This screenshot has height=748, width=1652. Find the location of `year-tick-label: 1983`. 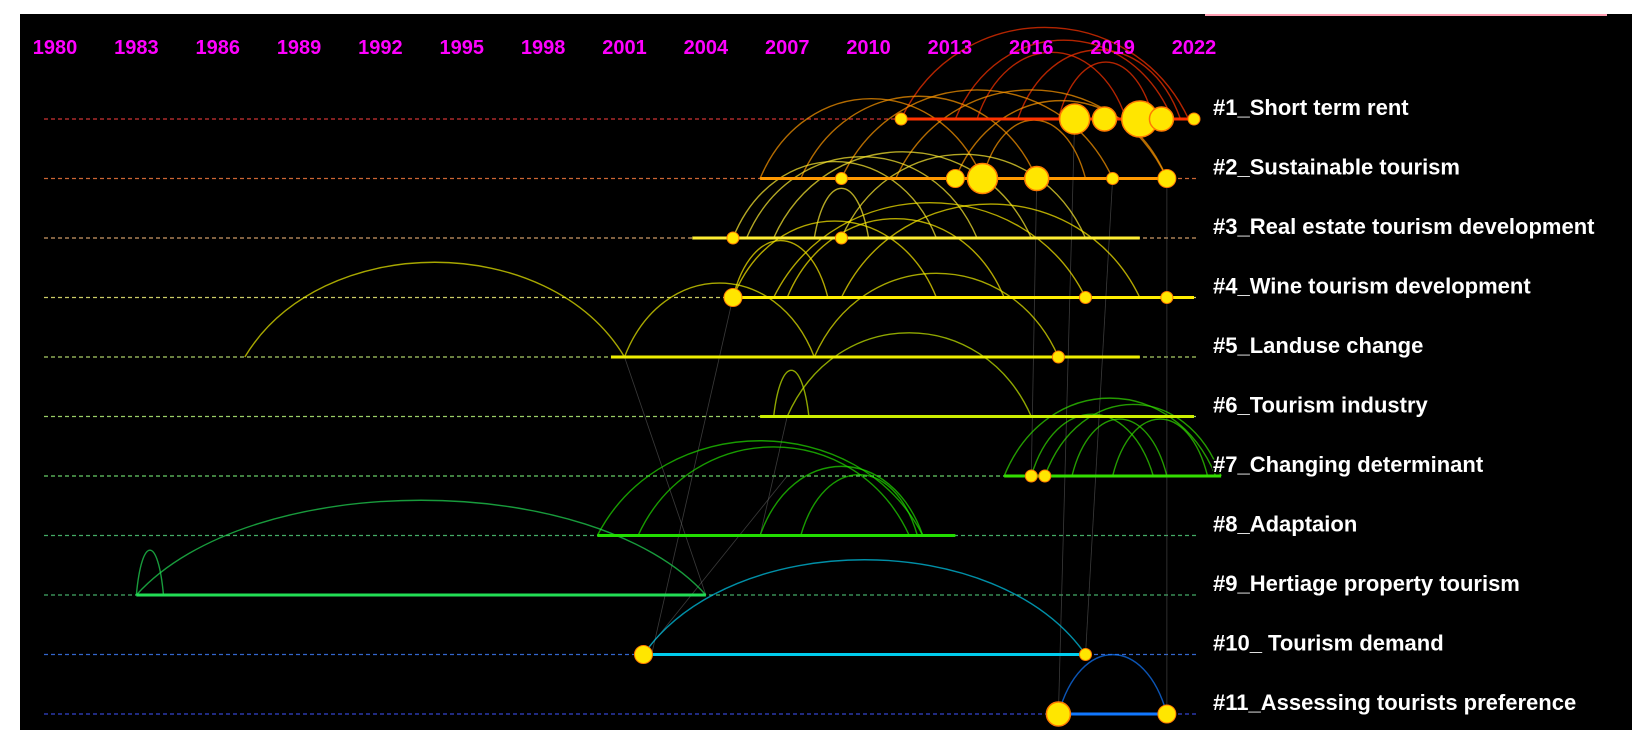

year-tick-label: 1983 is located at coordinates (136, 48).